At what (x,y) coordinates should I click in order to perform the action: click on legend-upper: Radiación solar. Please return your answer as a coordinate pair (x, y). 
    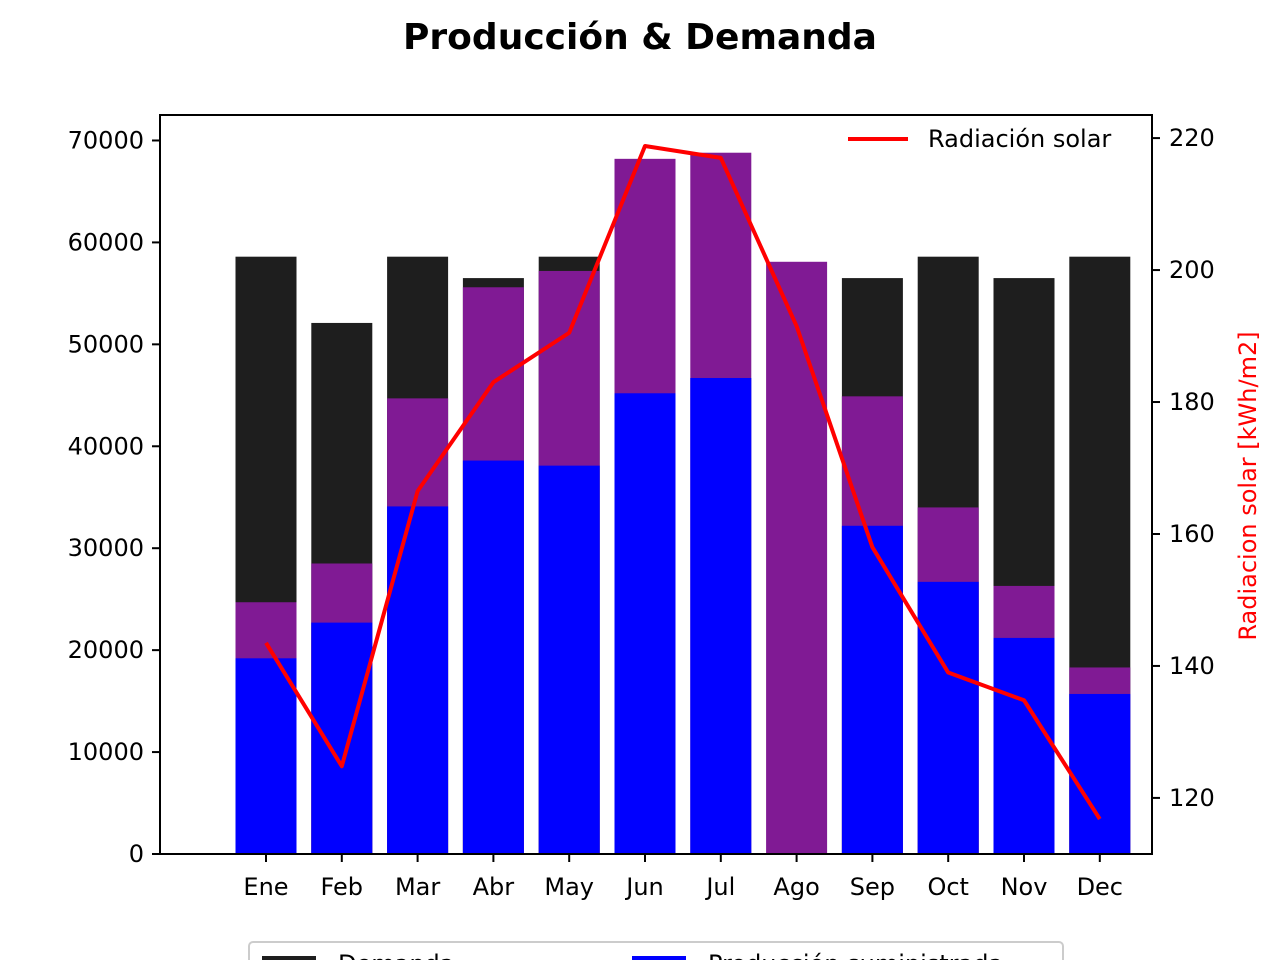
    Looking at the image, I should click on (979, 139).